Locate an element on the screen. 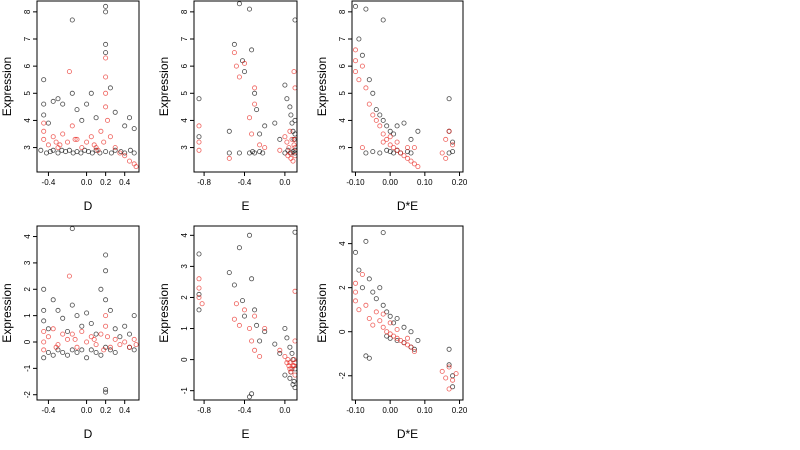 The width and height of the screenshot is (800, 450). chart-panel-2: -0.8 -0.4 0.0 3 4 5 6 7 8 E Expression is located at coordinates (227, 106).